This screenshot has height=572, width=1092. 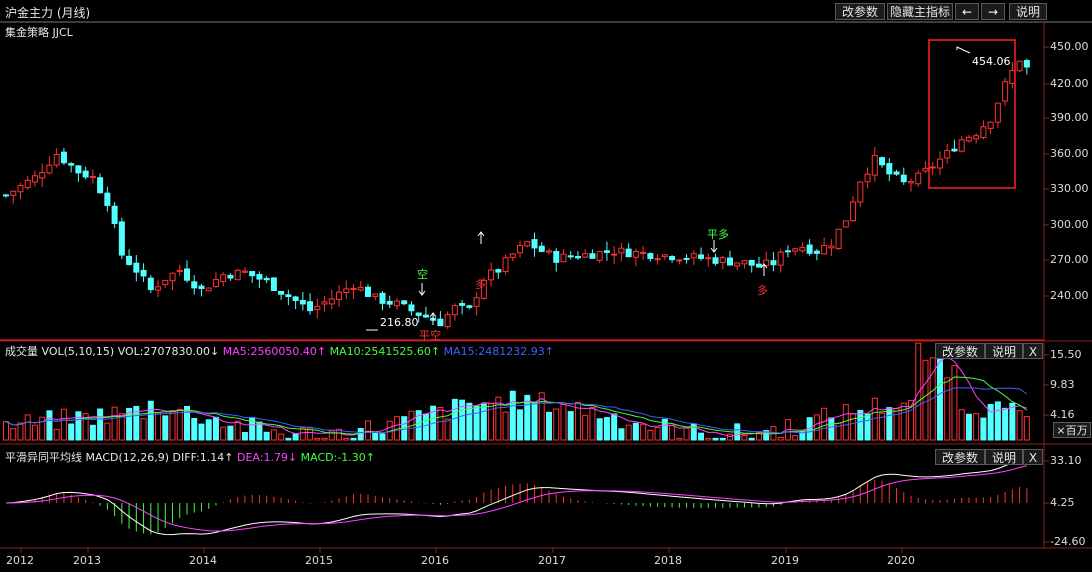 I want to click on volume-ma10-line, so click(x=516, y=405).